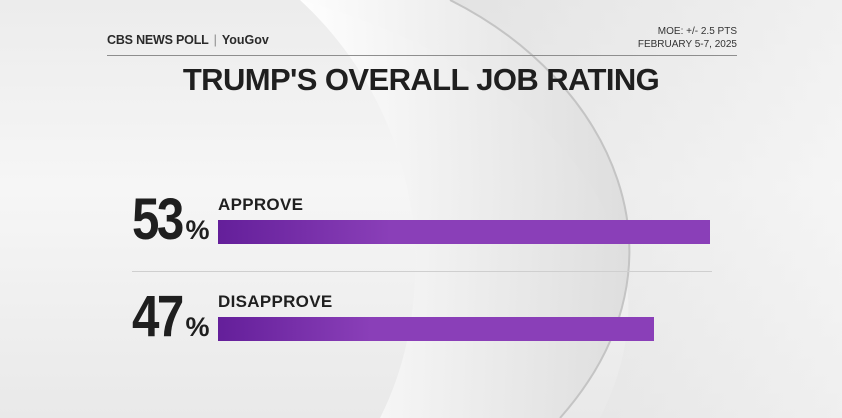 The width and height of the screenshot is (842, 418). Describe the element at coordinates (687, 44) in the screenshot. I see `poll-dates: FEBRUARY 5-7, 2025` at that location.